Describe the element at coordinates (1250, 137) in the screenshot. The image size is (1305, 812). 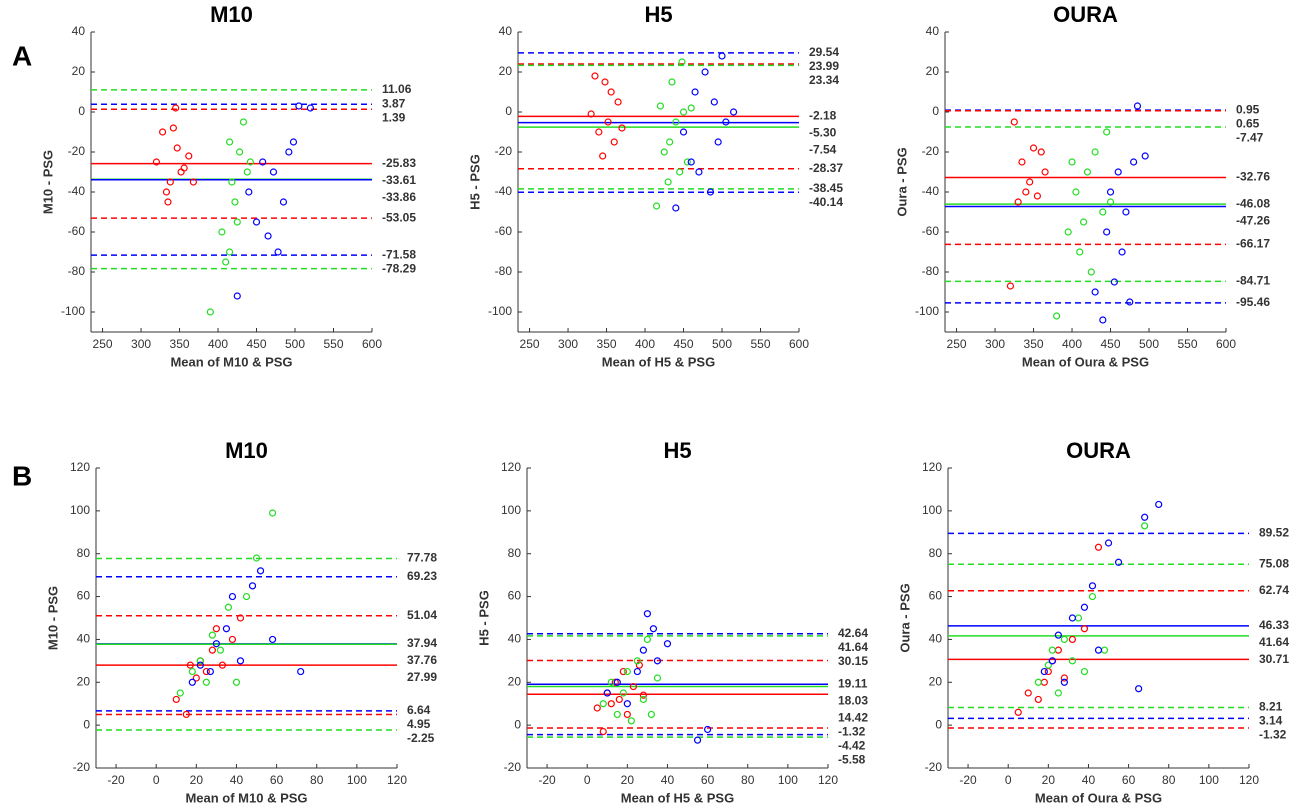
I see `line-label: -7.47` at that location.